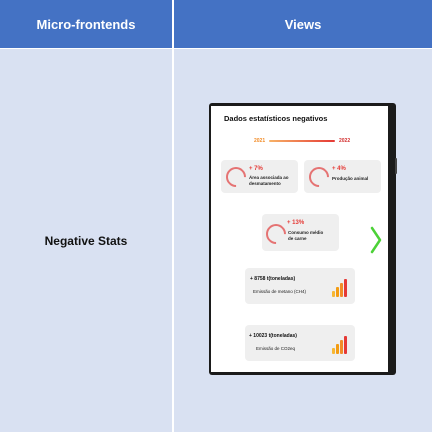 The image size is (432, 432). I want to click on phone-side-button, so click(396, 166).